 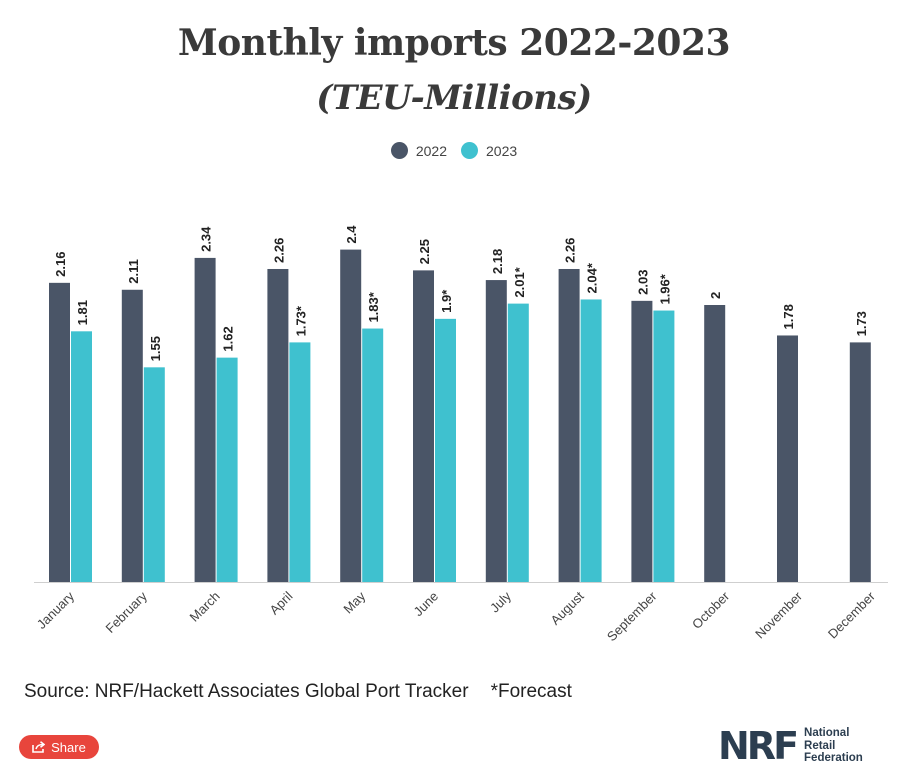 I want to click on bar-2022-october, so click(x=715, y=443).